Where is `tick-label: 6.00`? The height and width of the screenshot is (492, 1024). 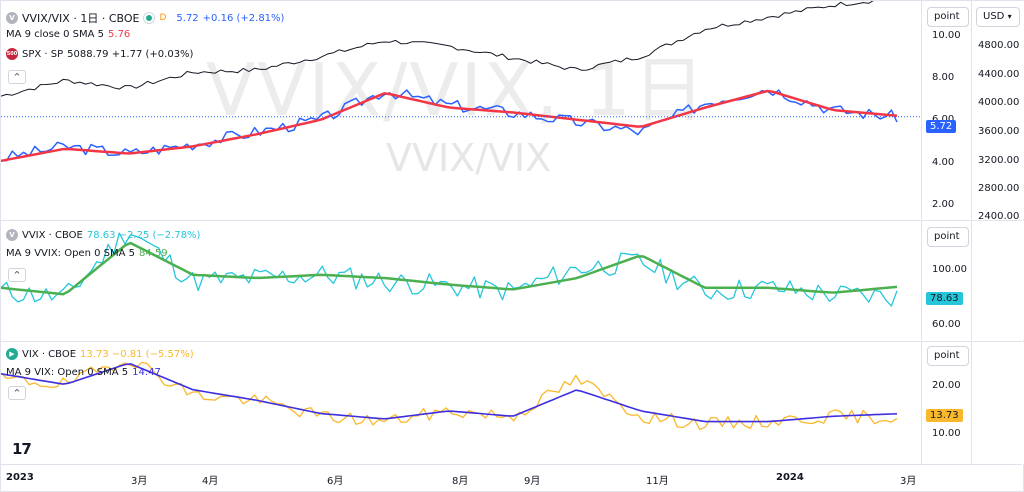 tick-label: 6.00 is located at coordinates (943, 119).